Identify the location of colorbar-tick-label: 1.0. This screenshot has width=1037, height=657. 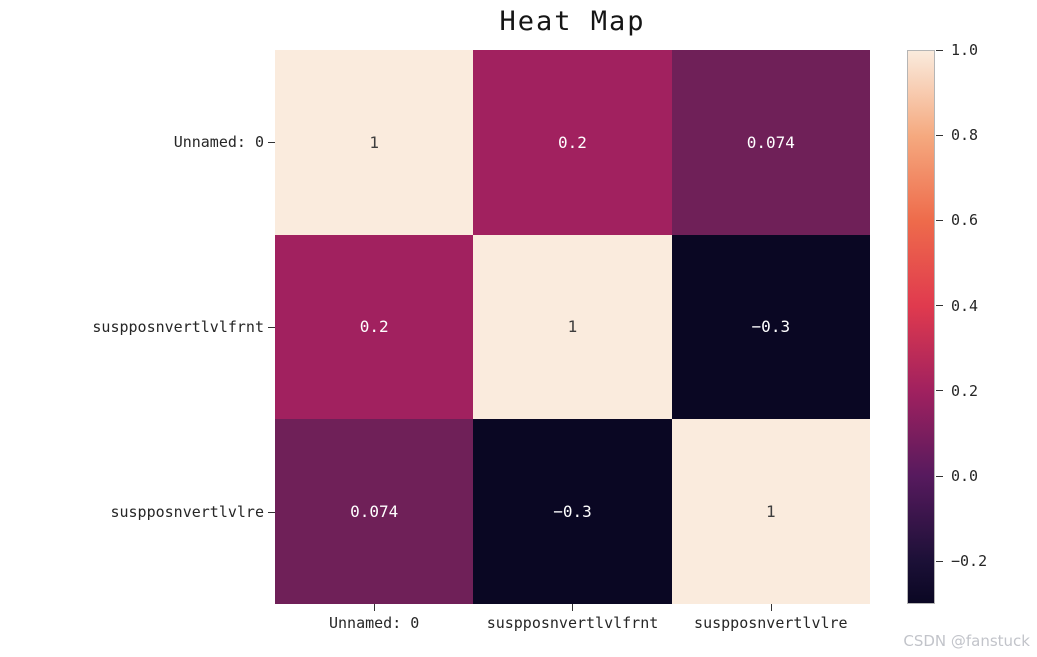
(965, 50).